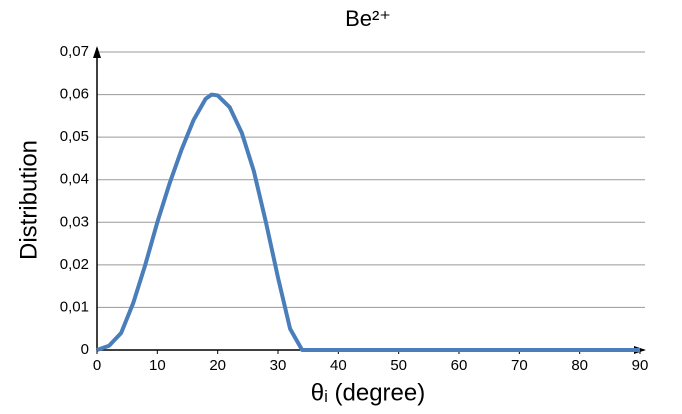 The width and height of the screenshot is (682, 414). I want to click on x-tick-label: 10, so click(157, 365).